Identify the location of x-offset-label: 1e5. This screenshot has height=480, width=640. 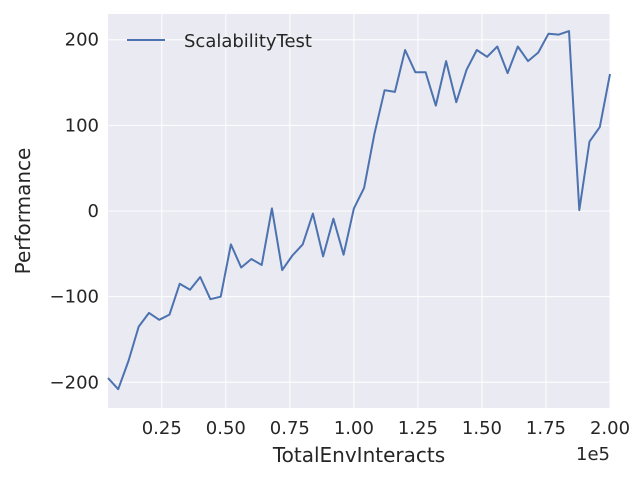
(593, 454).